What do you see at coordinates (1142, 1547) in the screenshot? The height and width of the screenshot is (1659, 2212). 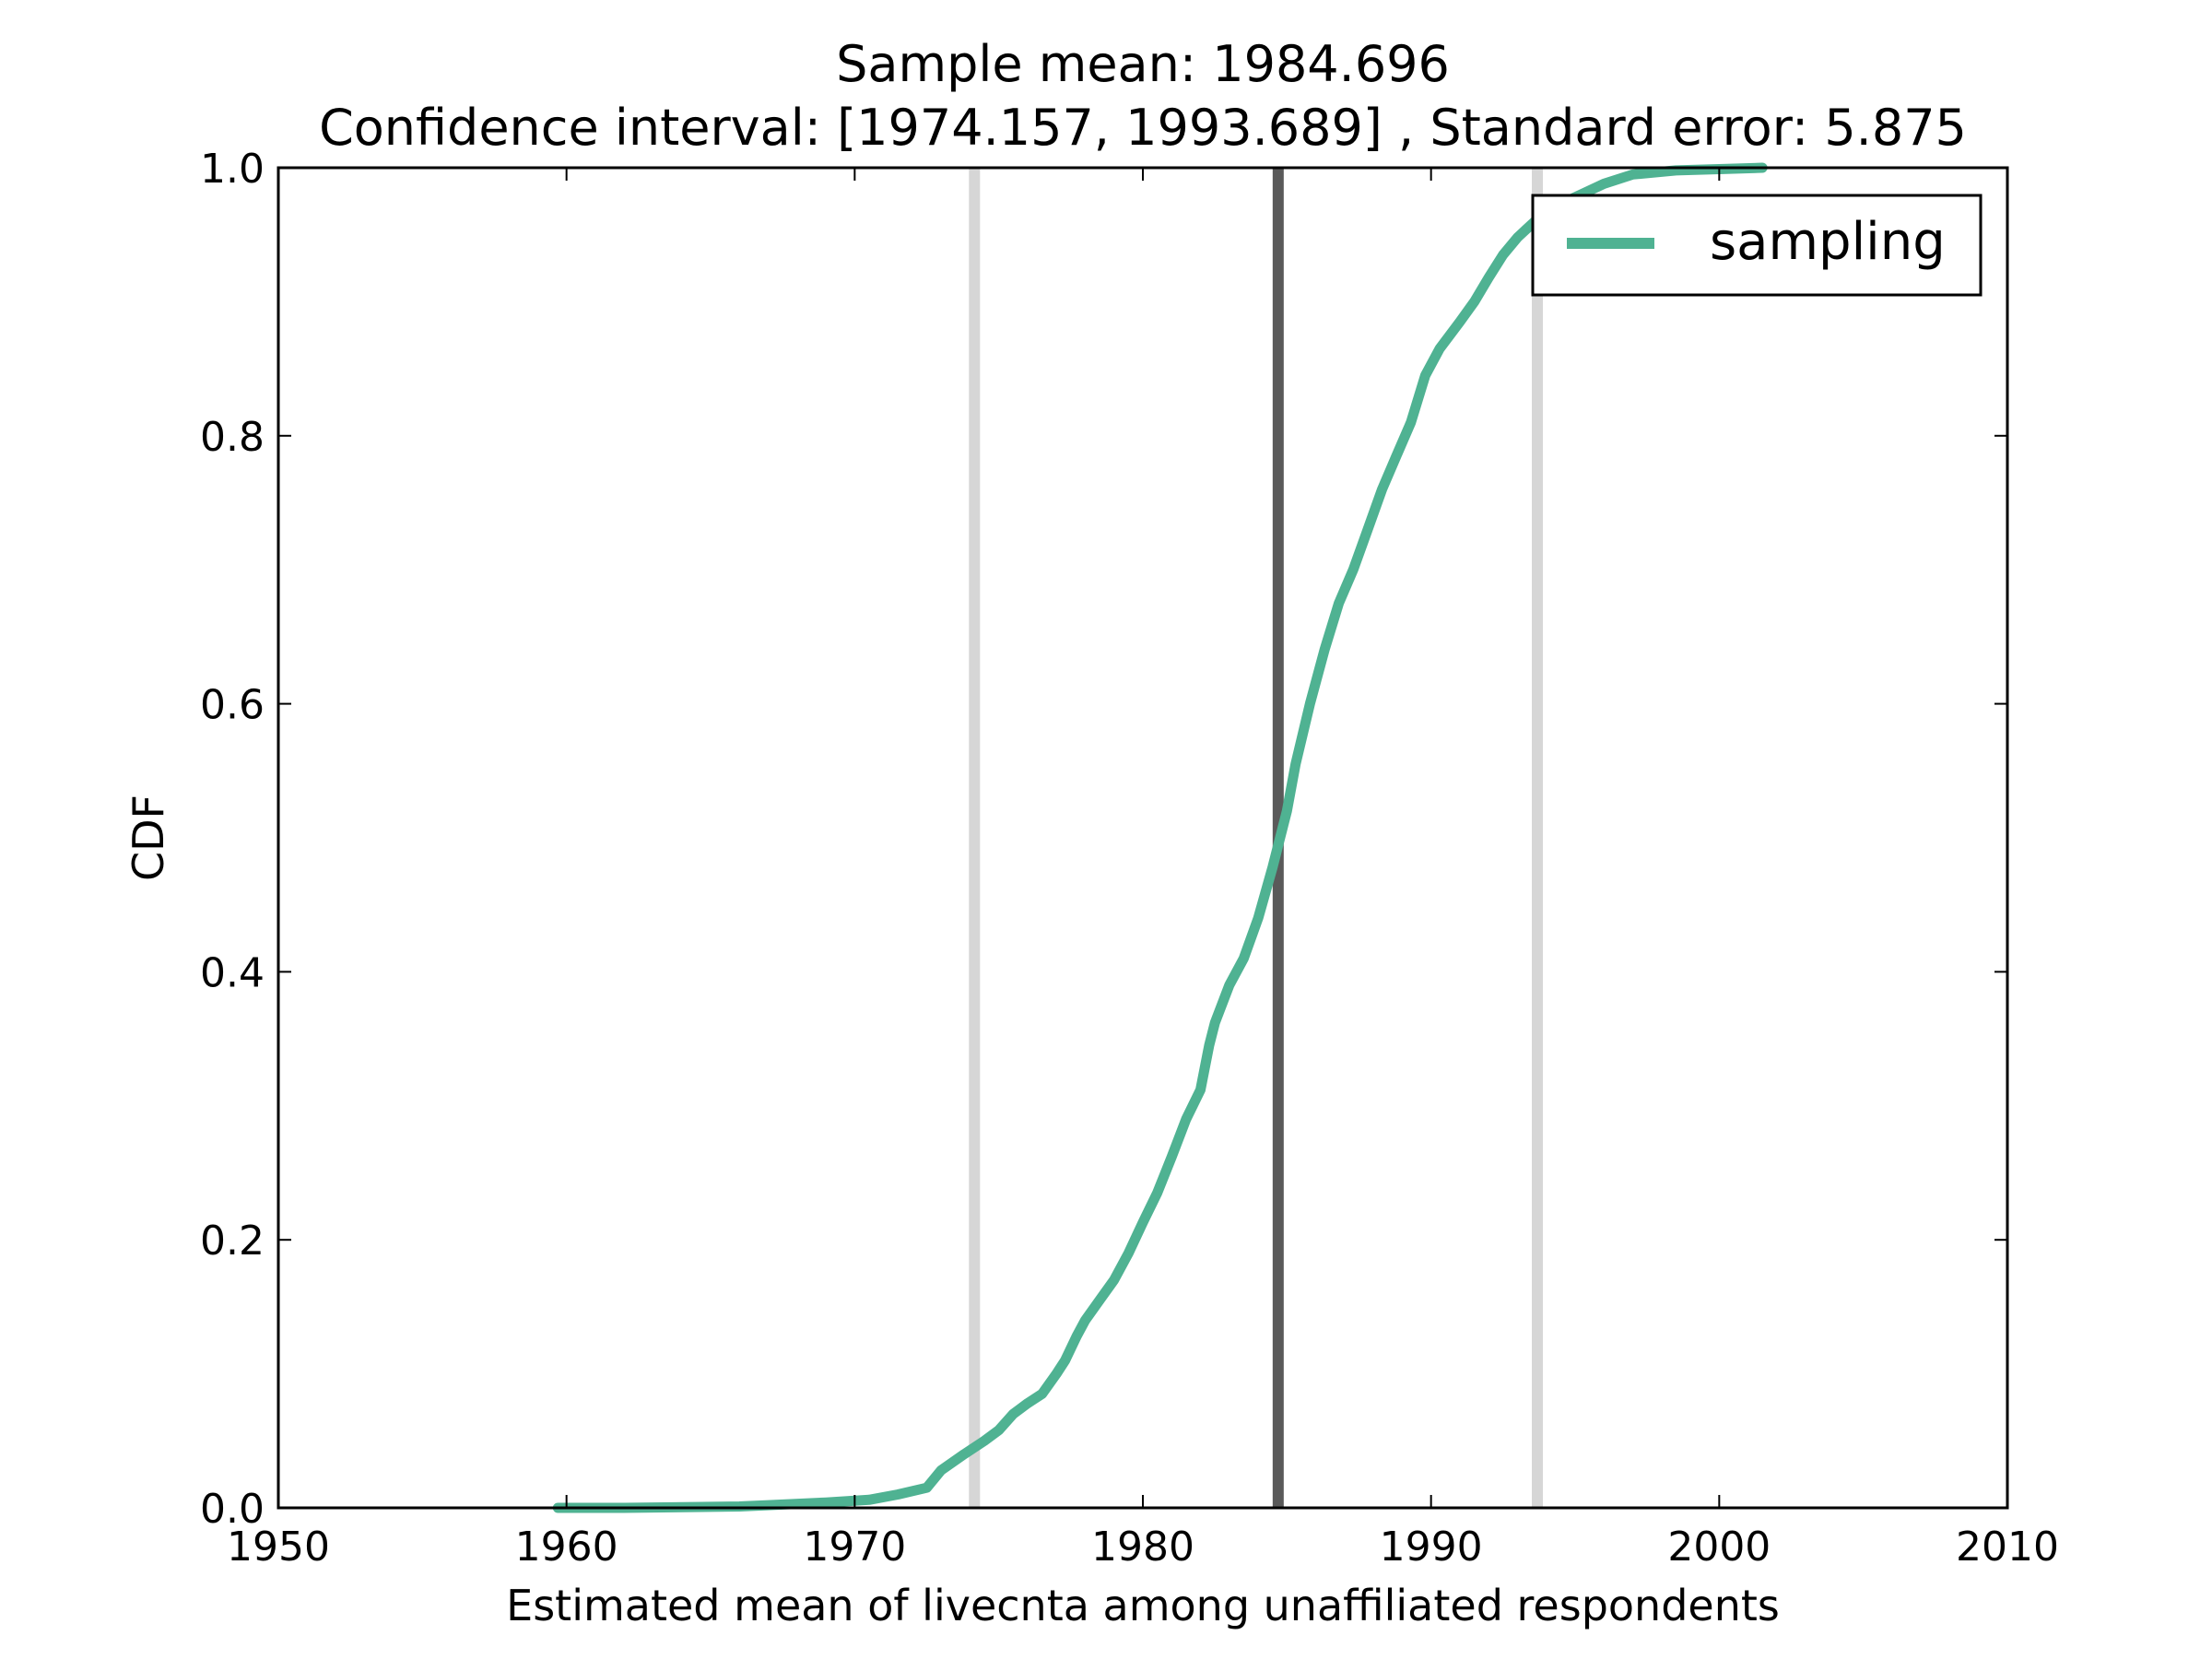 I see `x-tick-label-3: 1980` at bounding box center [1142, 1547].